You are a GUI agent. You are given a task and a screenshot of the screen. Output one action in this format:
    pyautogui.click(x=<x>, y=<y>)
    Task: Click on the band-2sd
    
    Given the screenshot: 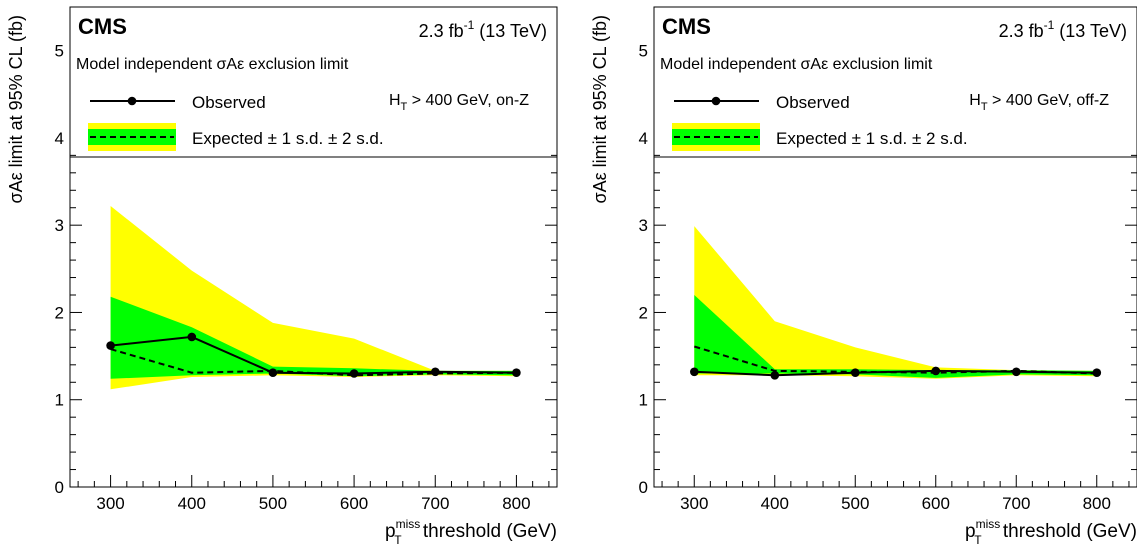 What is the action you would take?
    pyautogui.click(x=895, y=302)
    